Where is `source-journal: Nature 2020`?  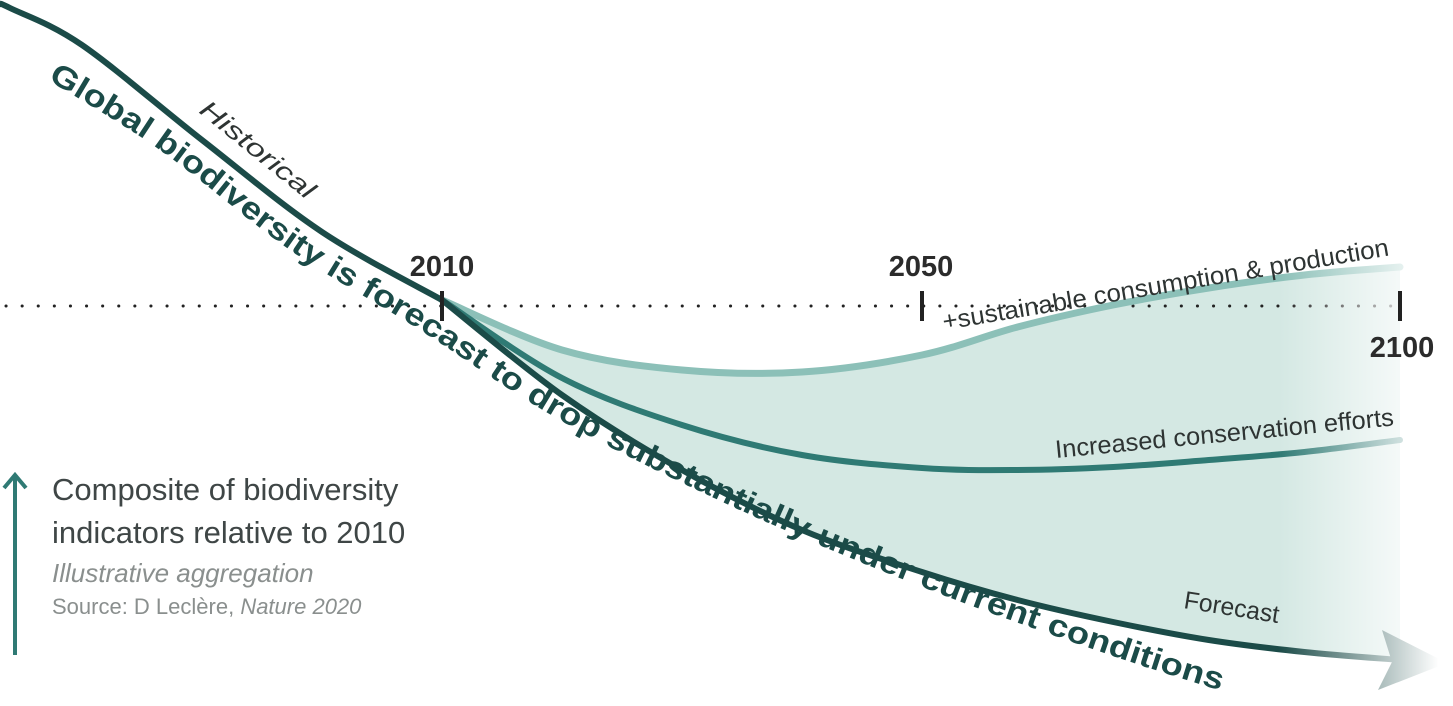 source-journal: Nature 2020 is located at coordinates (301, 606).